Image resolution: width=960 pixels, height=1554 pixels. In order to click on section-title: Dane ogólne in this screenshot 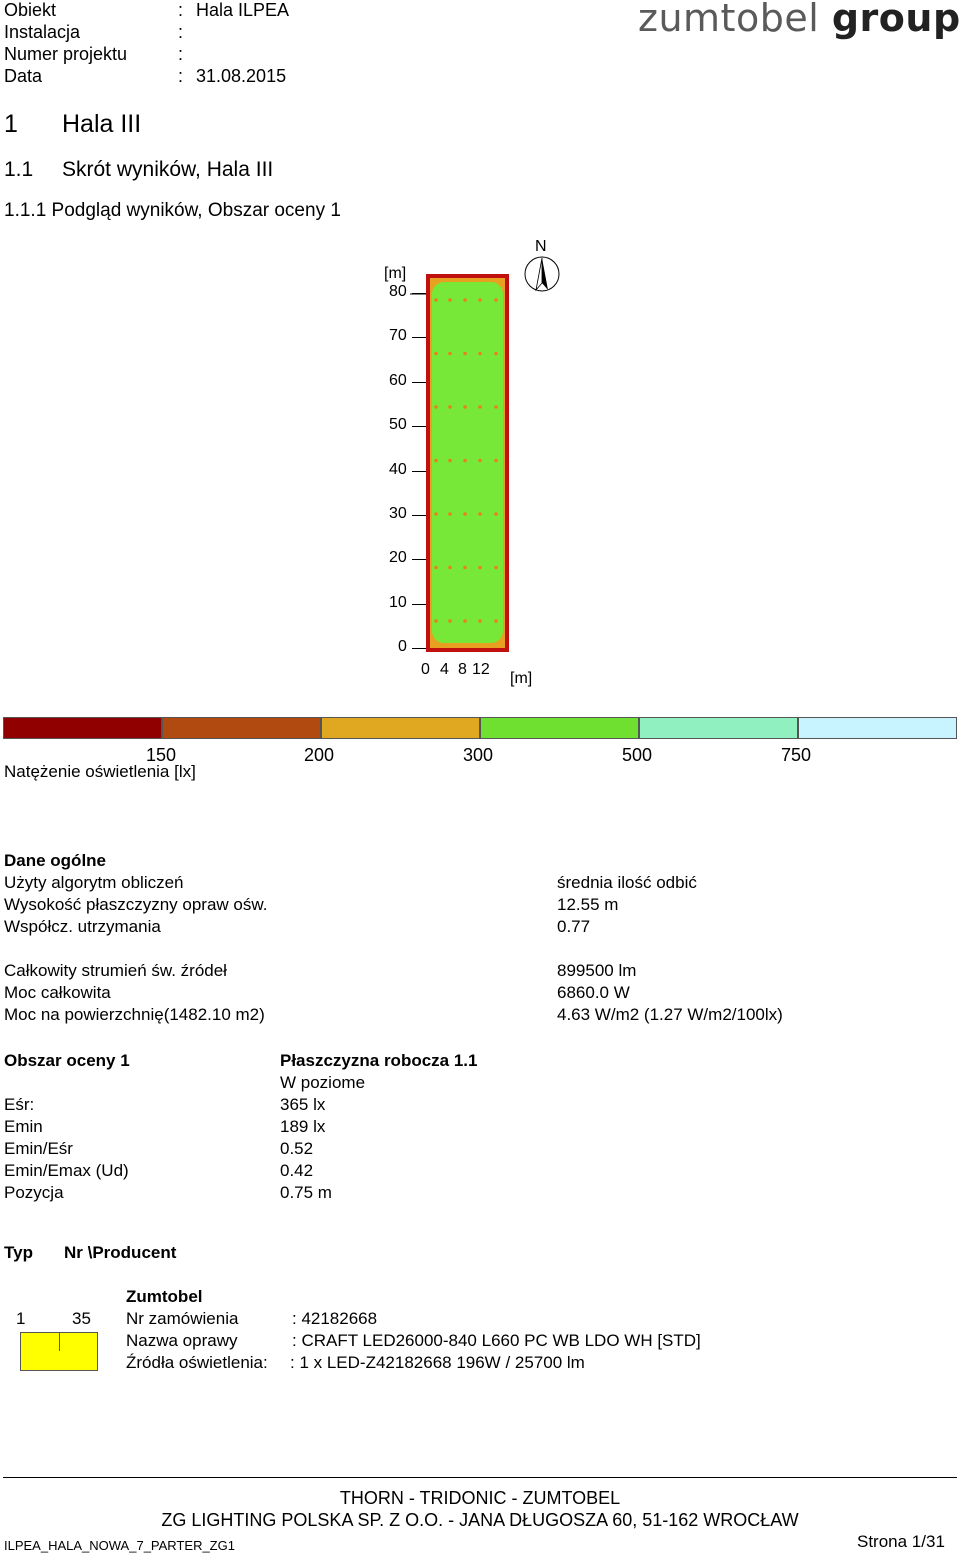, I will do `click(55, 860)`.